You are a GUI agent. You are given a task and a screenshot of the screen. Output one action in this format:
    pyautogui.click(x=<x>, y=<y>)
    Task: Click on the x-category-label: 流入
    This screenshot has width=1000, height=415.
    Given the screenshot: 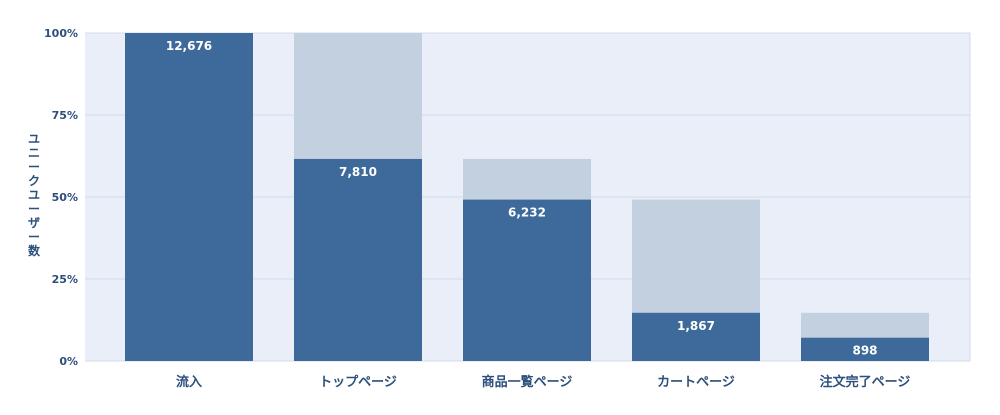 What is the action you would take?
    pyautogui.click(x=189, y=382)
    